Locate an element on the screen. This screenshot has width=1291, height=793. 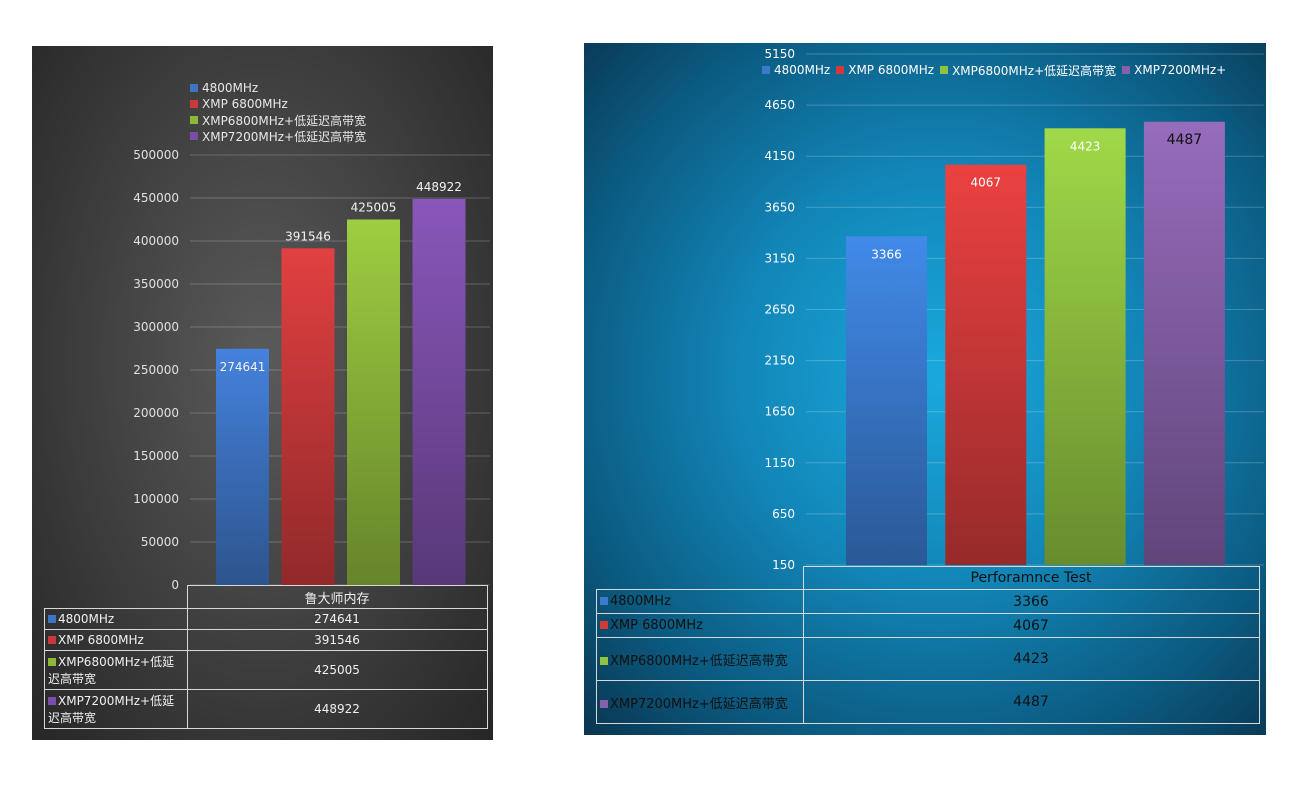
table-row: XMP7200MHz+低延迟高带宽 4487 is located at coordinates (928, 702).